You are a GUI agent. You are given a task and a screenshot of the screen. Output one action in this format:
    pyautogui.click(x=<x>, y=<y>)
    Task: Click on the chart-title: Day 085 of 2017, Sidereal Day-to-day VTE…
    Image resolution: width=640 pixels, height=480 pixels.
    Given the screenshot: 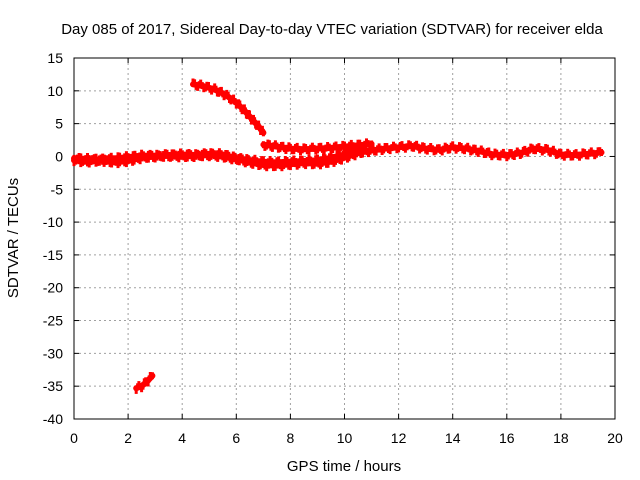 What is the action you would take?
    pyautogui.click(x=332, y=29)
    